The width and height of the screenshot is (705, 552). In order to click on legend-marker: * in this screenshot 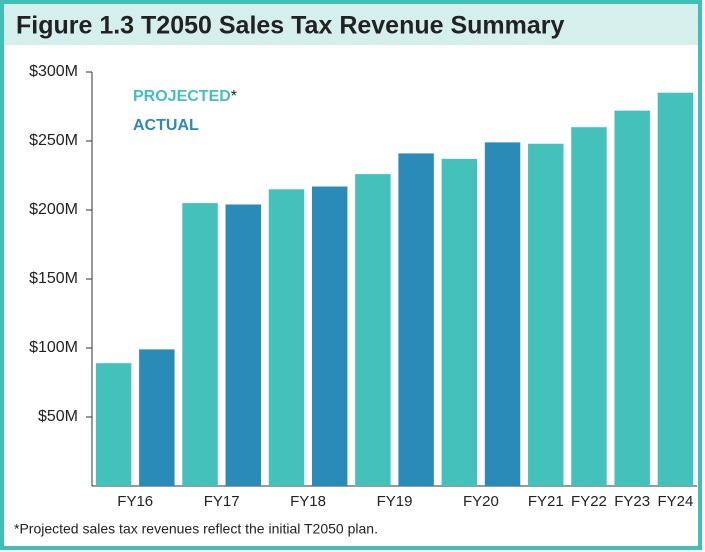, I will do `click(234, 96)`.